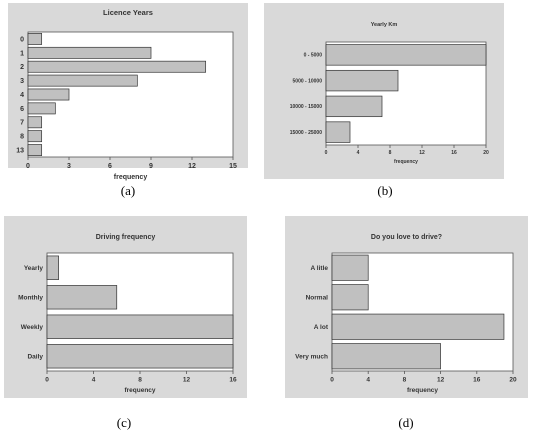 The image size is (550, 435). Describe the element at coordinates (406, 237) in the screenshot. I see `chart-title: Do you love to drive?` at that location.